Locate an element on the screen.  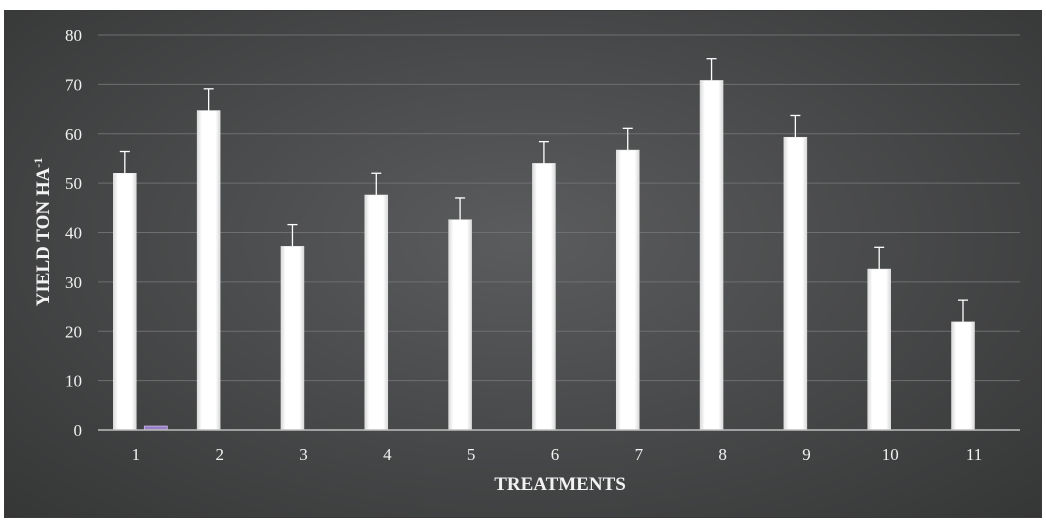
y-axis-title-main: YIELD TON HA is located at coordinates (43, 236).